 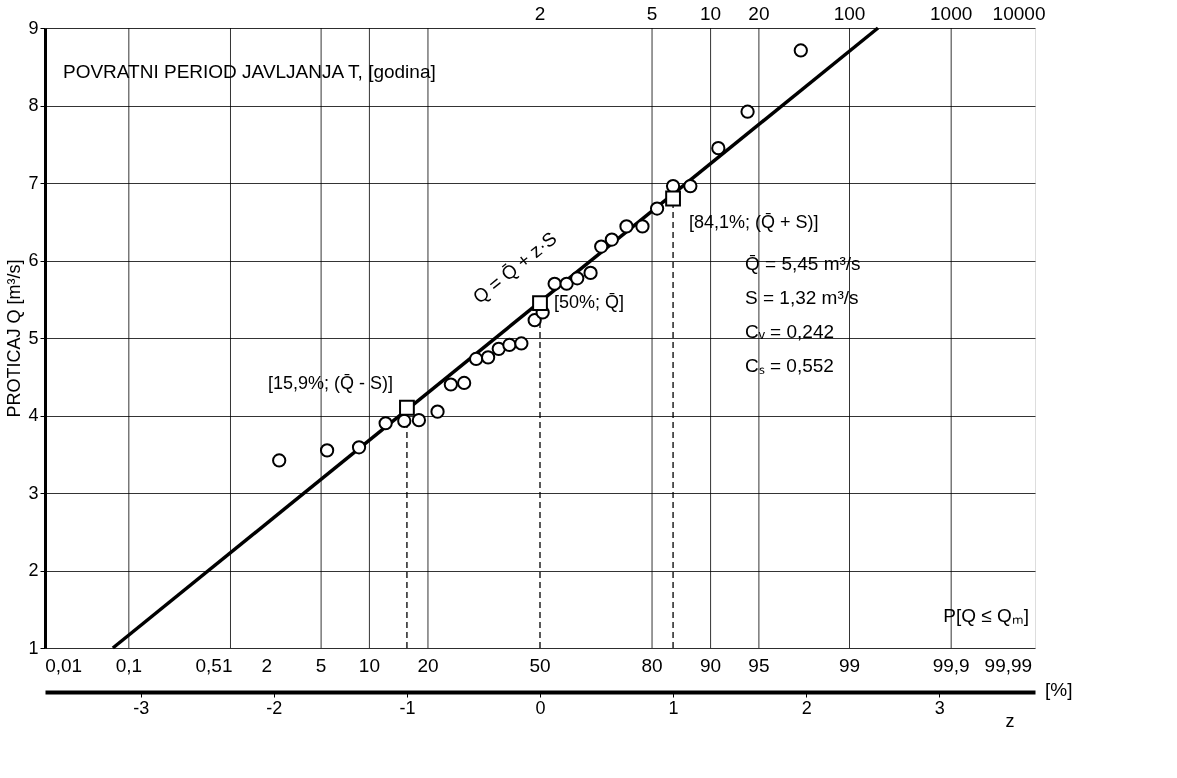 I want to click on text: 0,1, so click(x=129, y=665).